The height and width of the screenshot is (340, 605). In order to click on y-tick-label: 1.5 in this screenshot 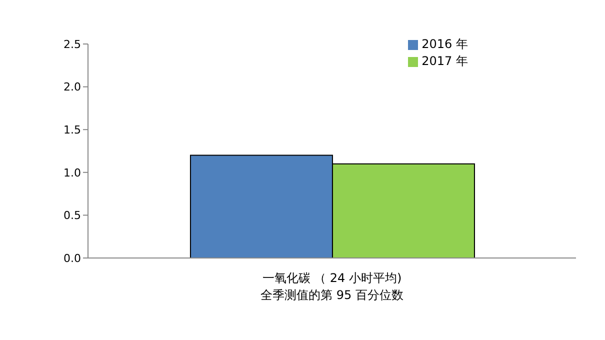, I will do `click(72, 130)`.